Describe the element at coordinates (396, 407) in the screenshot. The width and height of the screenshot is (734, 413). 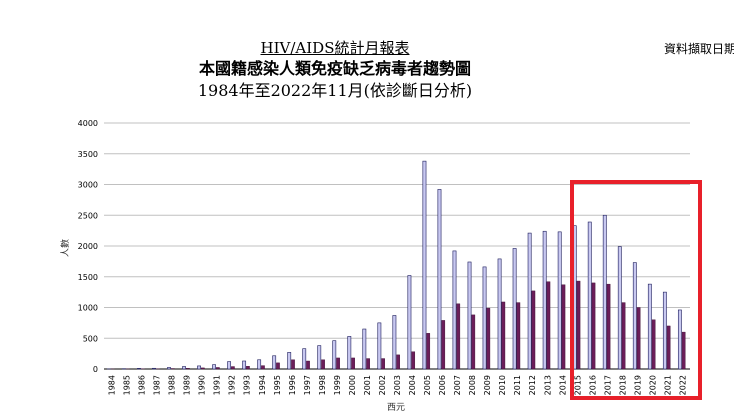
I see `x-axis-label: 西元` at that location.